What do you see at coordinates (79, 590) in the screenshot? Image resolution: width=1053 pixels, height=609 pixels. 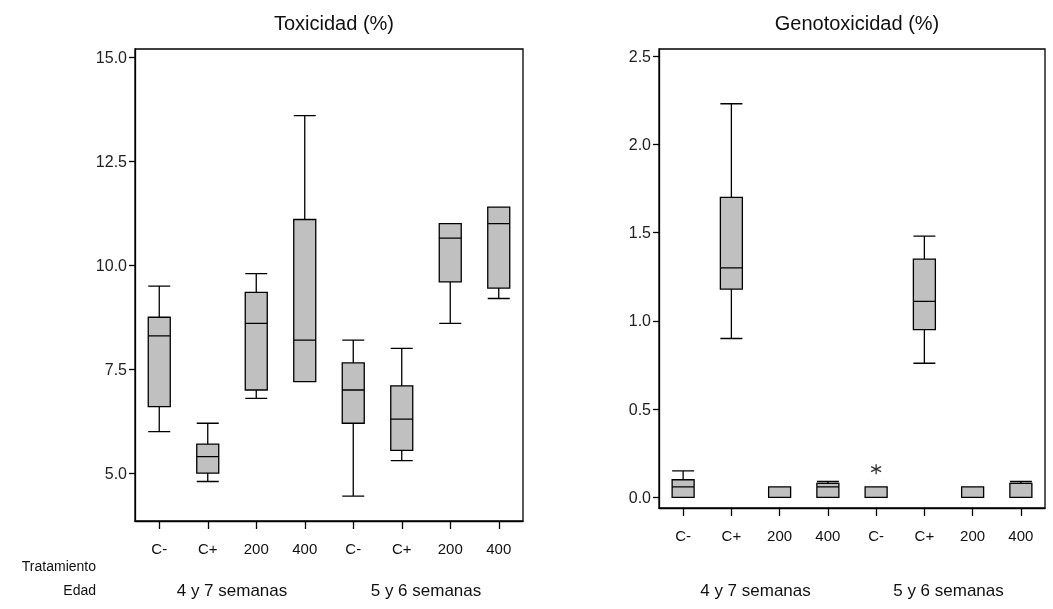 I see `text: Edad` at bounding box center [79, 590].